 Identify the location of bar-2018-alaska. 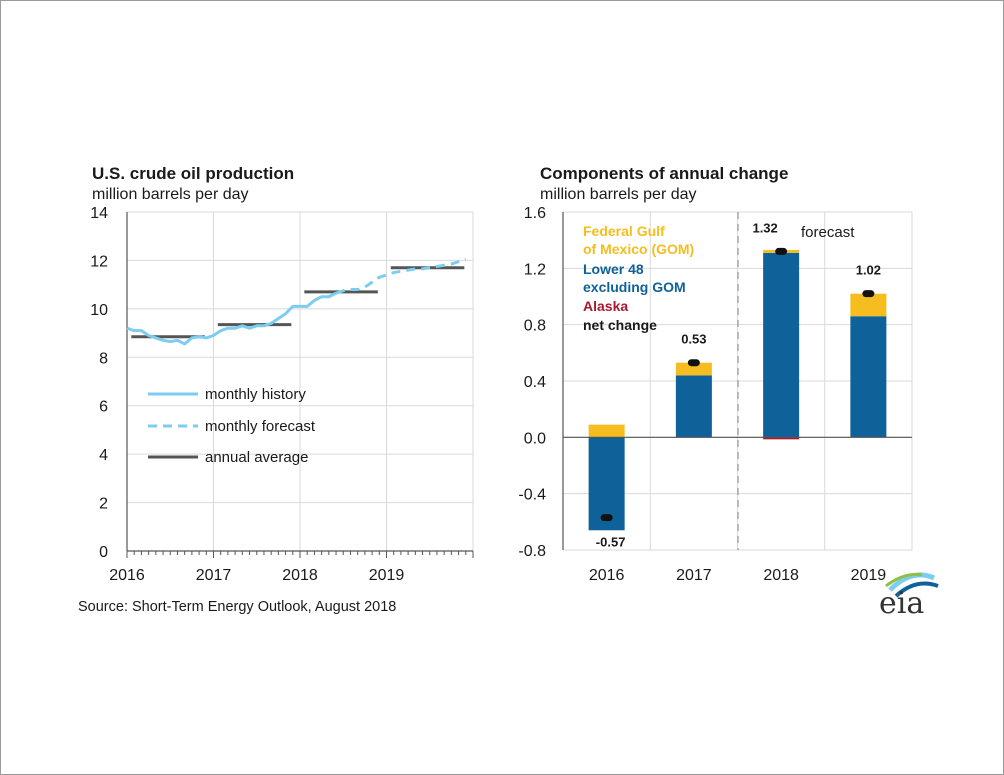
(781, 438).